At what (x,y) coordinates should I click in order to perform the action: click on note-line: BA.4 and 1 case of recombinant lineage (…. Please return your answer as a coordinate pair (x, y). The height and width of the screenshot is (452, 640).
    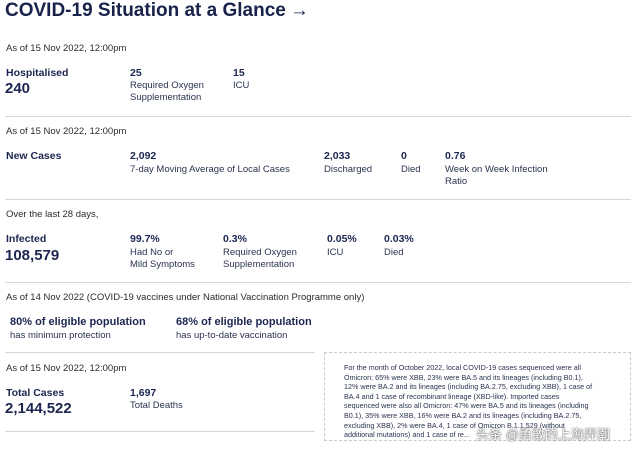
    Looking at the image, I should click on (452, 396).